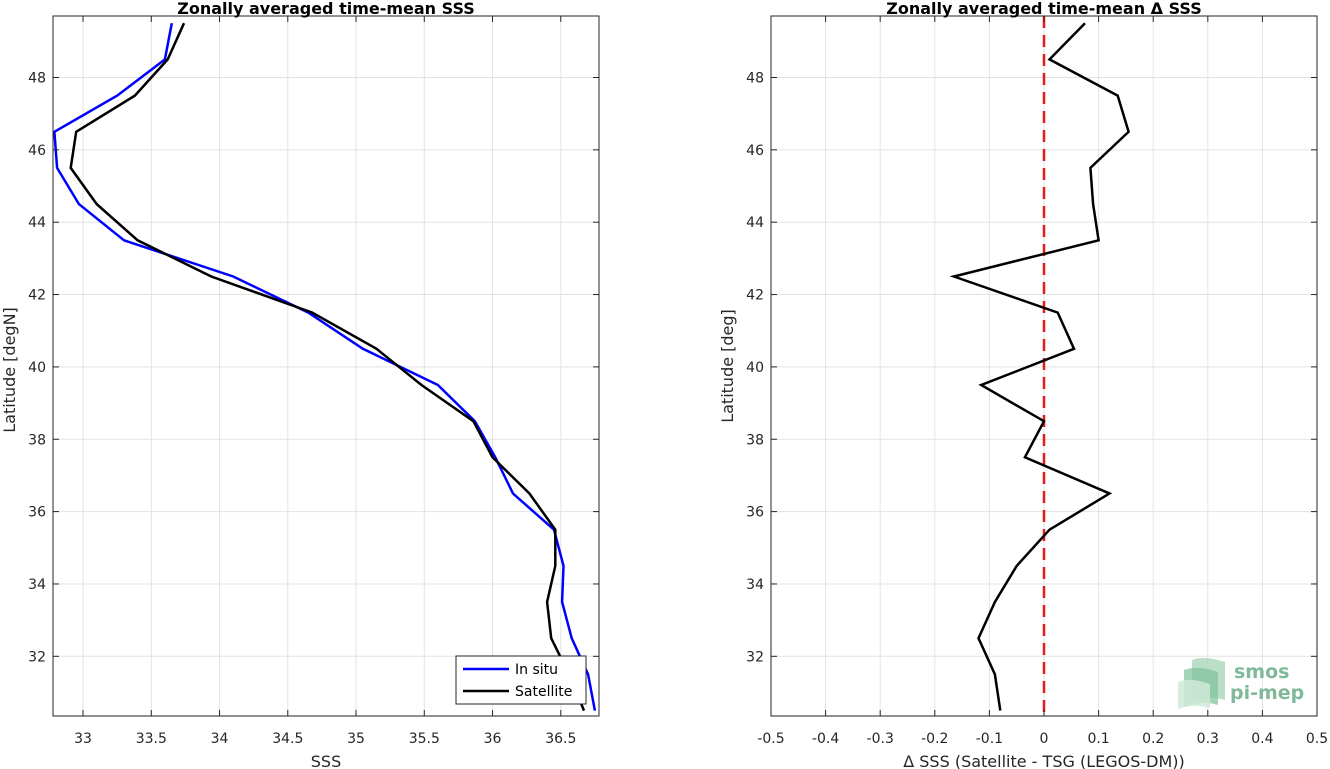 This screenshot has width=1330, height=769. I want to click on x-tick-label: 0.1, so click(1098, 739).